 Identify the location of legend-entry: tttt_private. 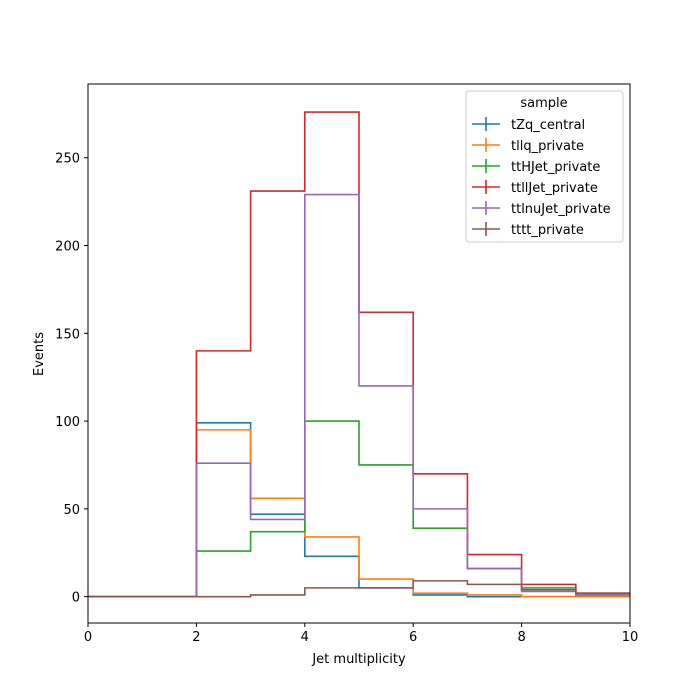
(528, 230).